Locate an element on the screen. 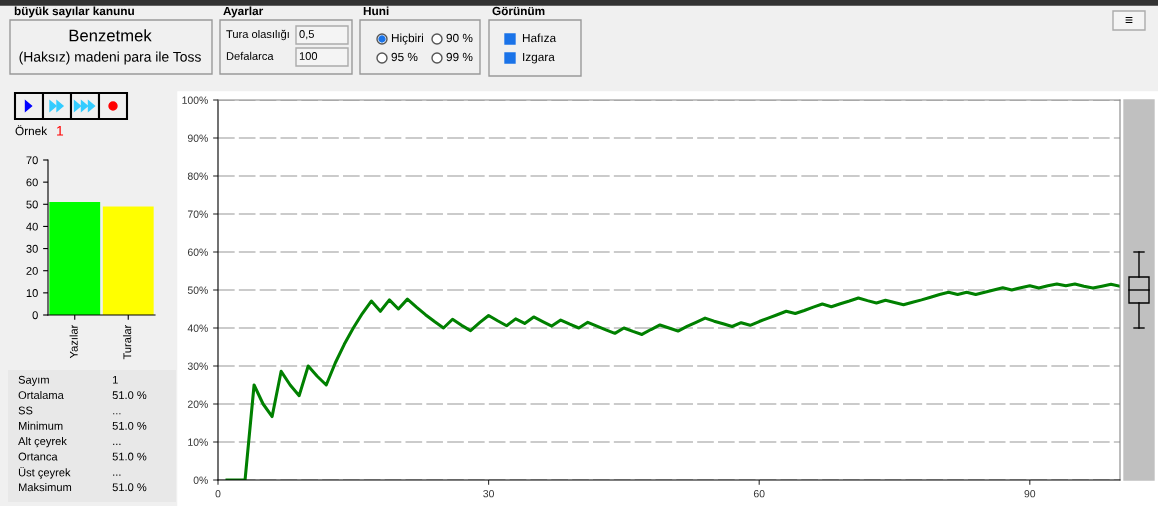 This screenshot has width=1158, height=506. text: Maksimum is located at coordinates (45, 487).